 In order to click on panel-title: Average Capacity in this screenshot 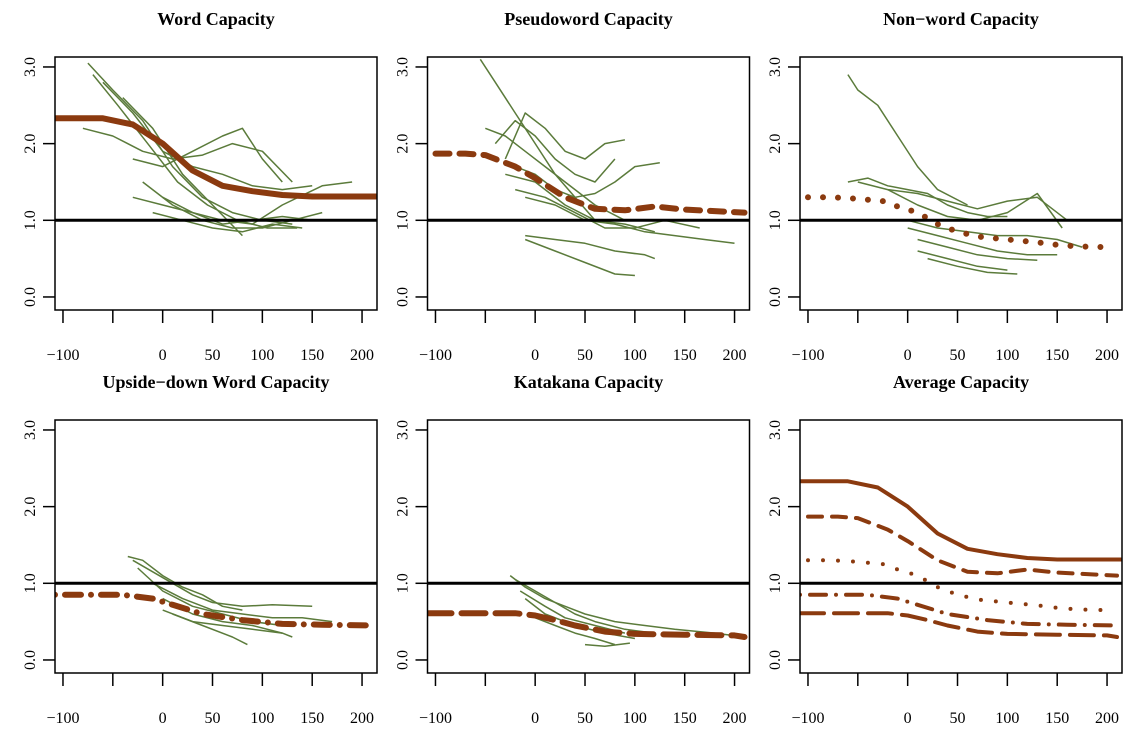, I will do `click(961, 382)`.